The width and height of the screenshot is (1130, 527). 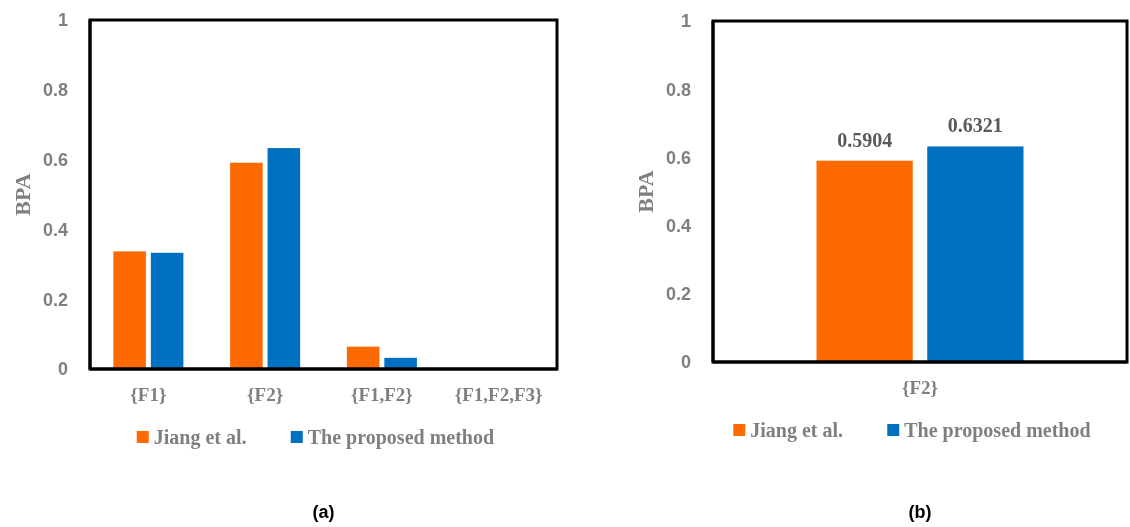 What do you see at coordinates (865, 139) in the screenshot?
I see `data-label: 0.5904` at bounding box center [865, 139].